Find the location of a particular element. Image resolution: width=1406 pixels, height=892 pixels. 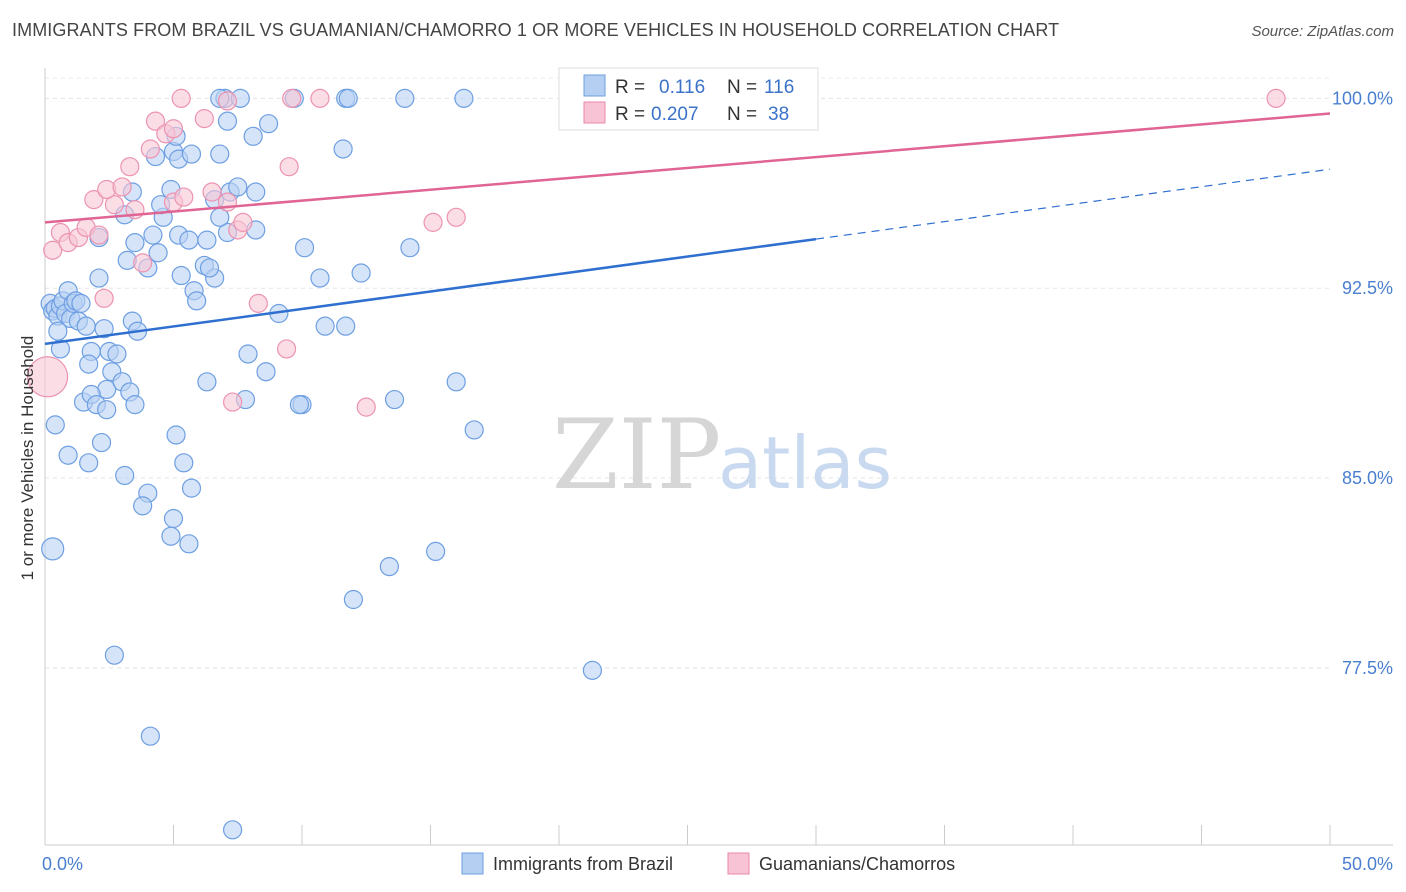

trend-line-brazil-extension is located at coordinates (1073, 204).